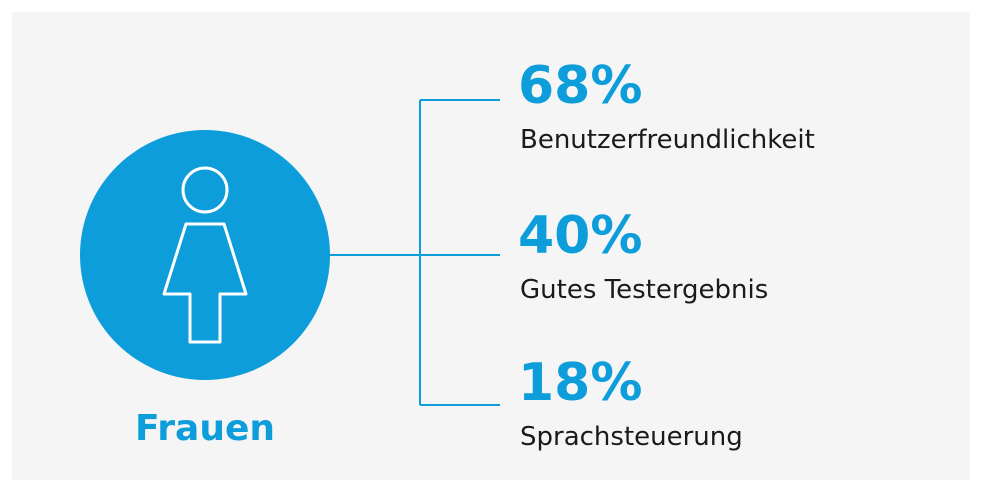  What do you see at coordinates (205, 428) in the screenshot?
I see `group-label: Frauen` at bounding box center [205, 428].